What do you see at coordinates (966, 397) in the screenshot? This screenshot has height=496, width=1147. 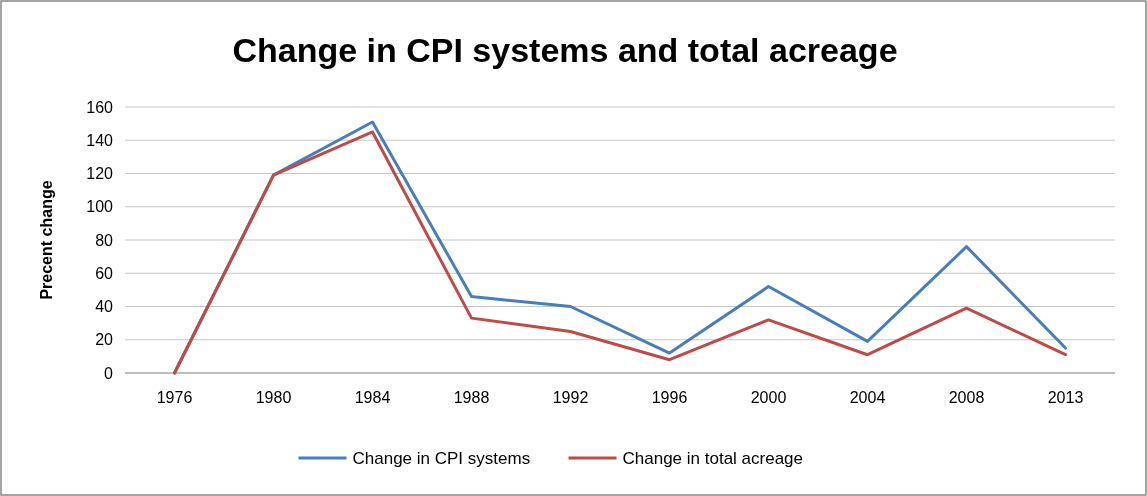 I see `x-tick-label: 2008` at bounding box center [966, 397].